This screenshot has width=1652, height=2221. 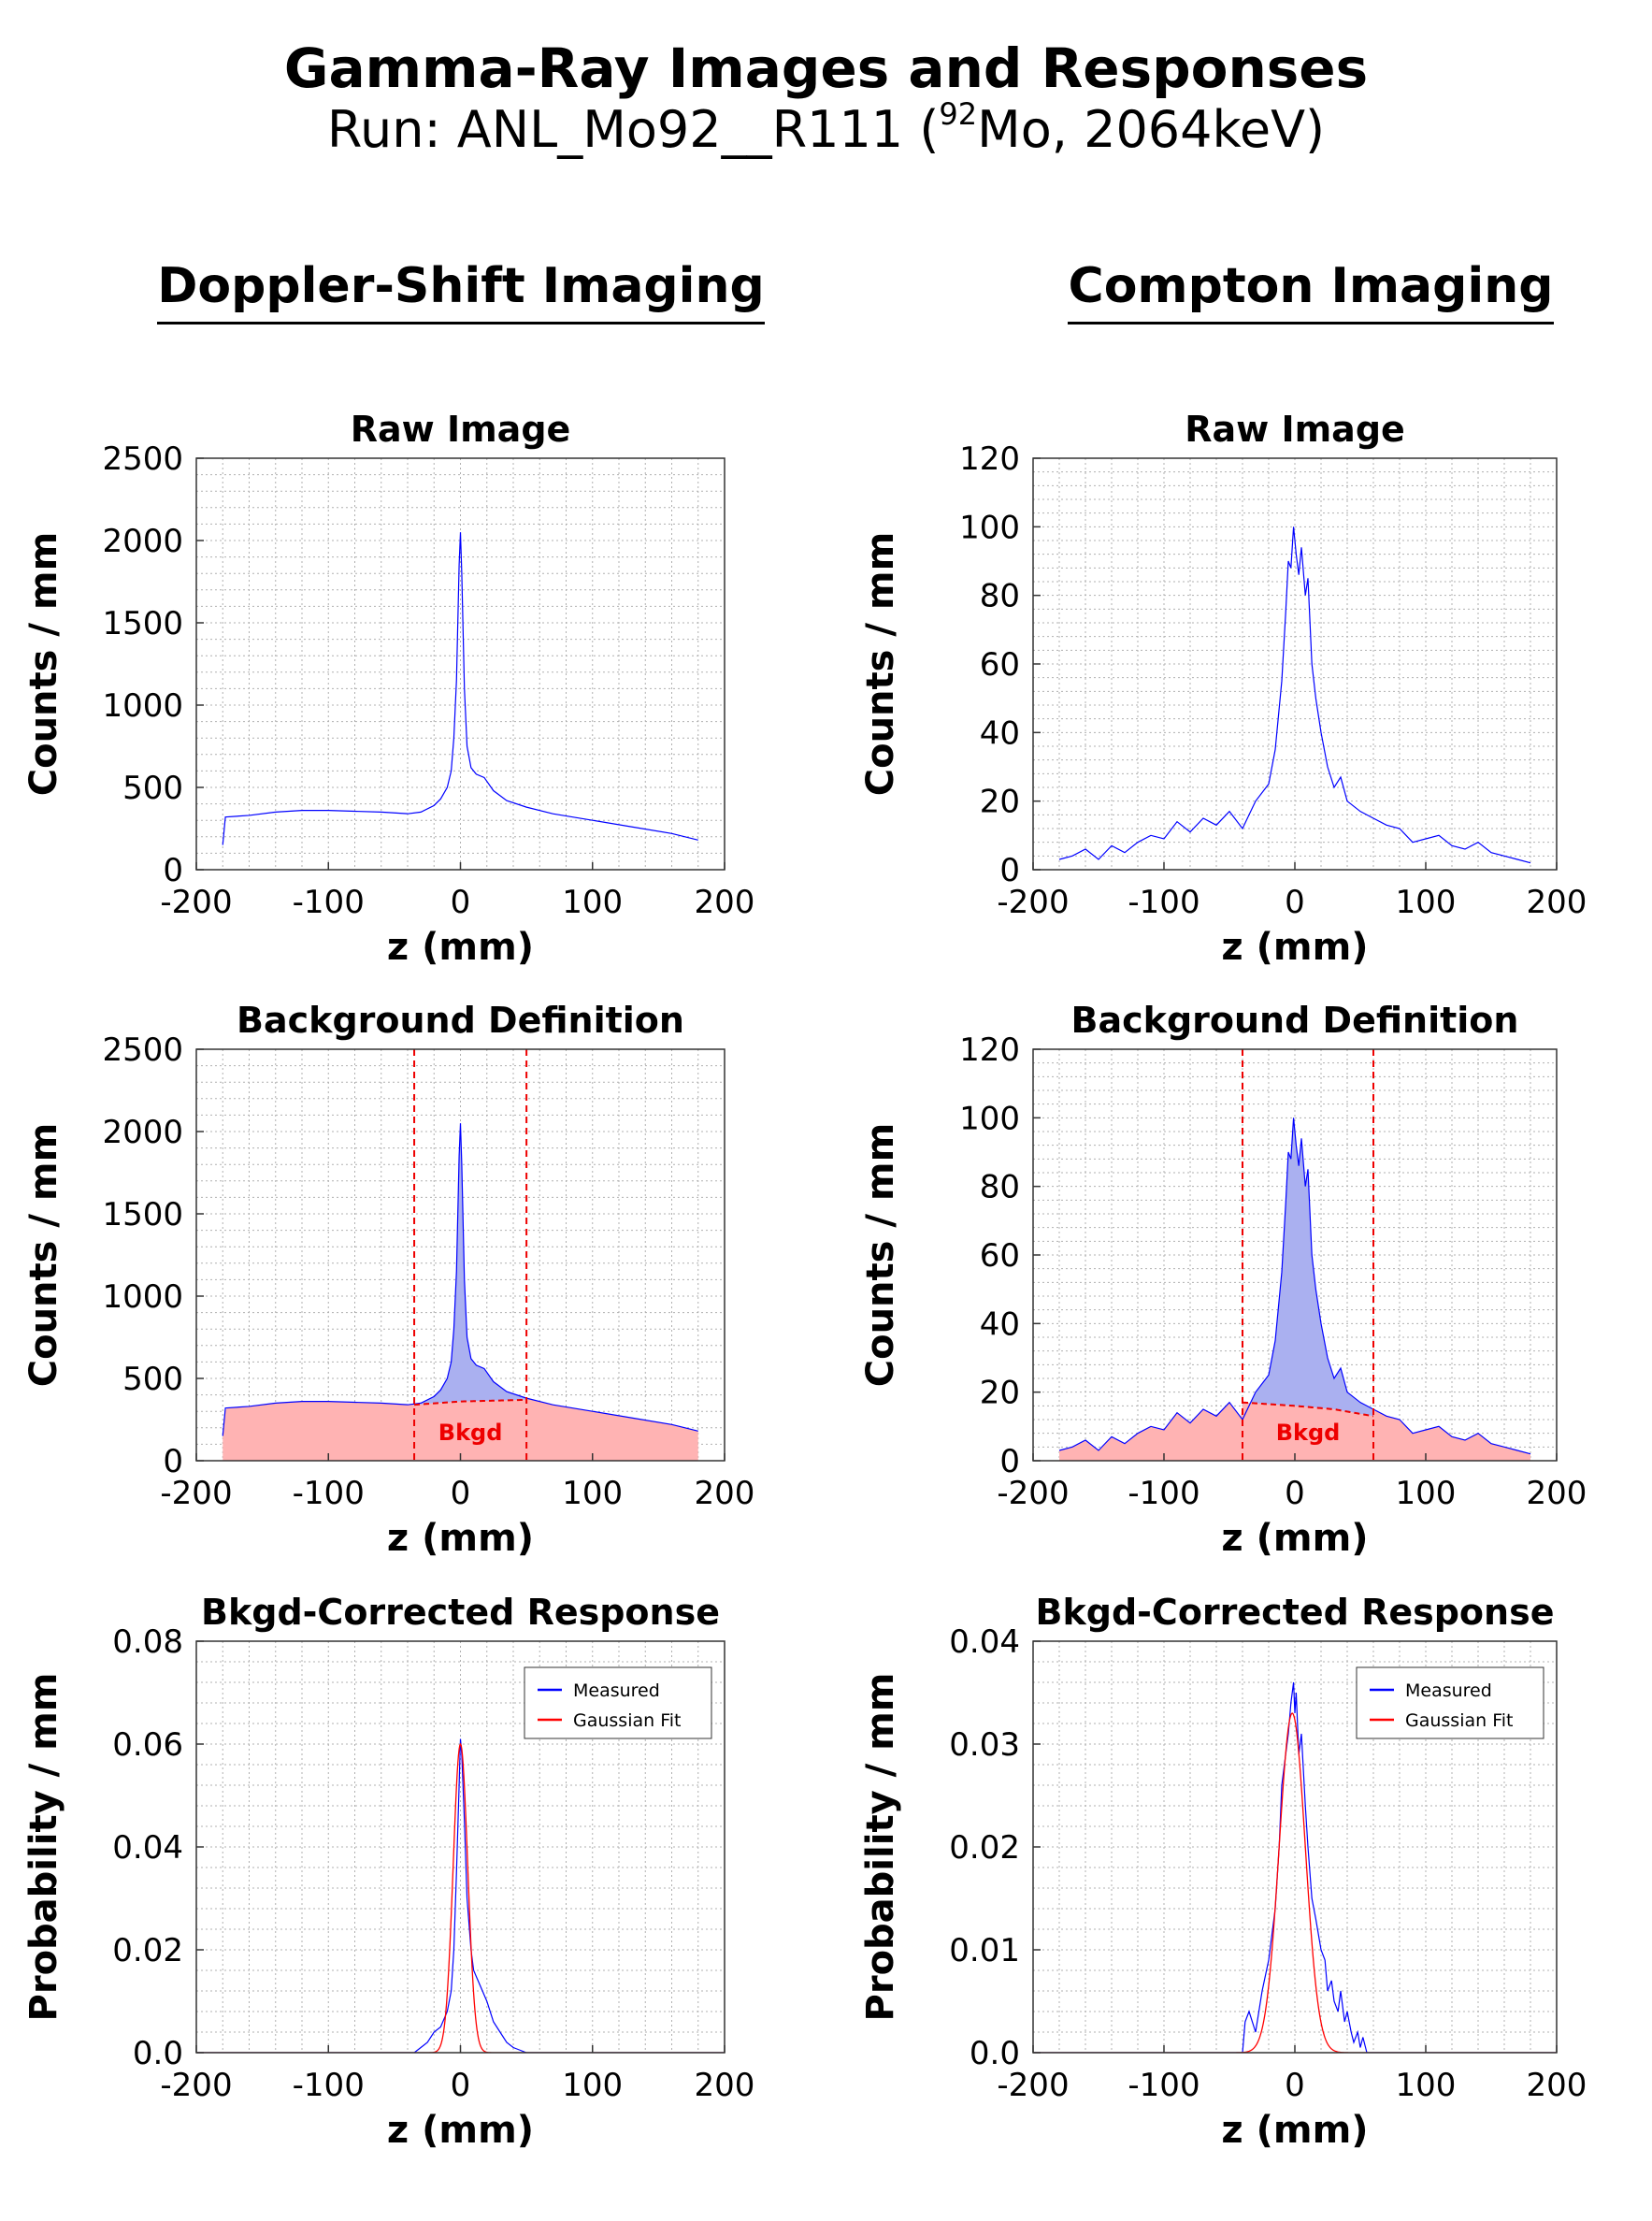 I want to click on y-tick-label: 0.01, so click(x=985, y=1951).